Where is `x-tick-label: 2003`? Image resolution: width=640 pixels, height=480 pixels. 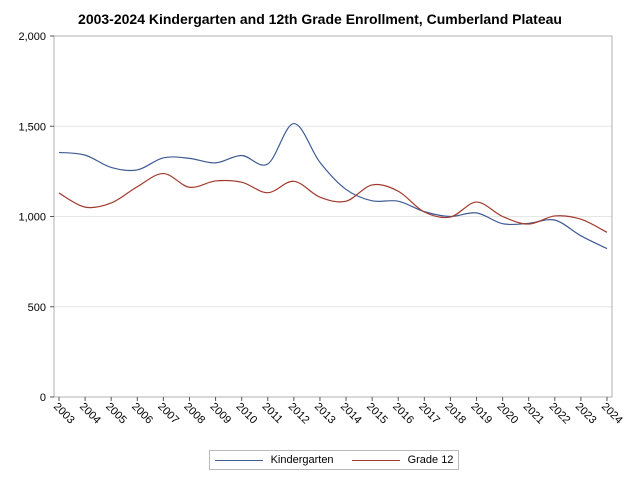
x-tick-label: 2003 is located at coordinates (64, 414).